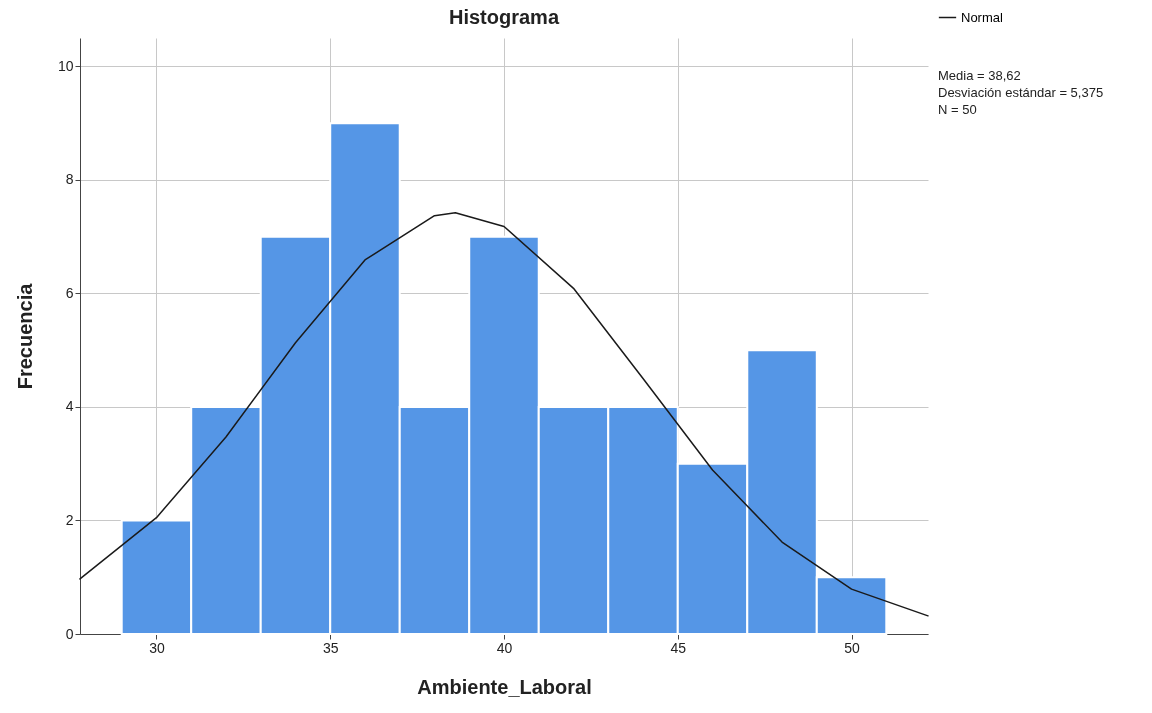 Image resolution: width=1152 pixels, height=713 pixels. I want to click on y-tick-label: 6, so click(69, 292).